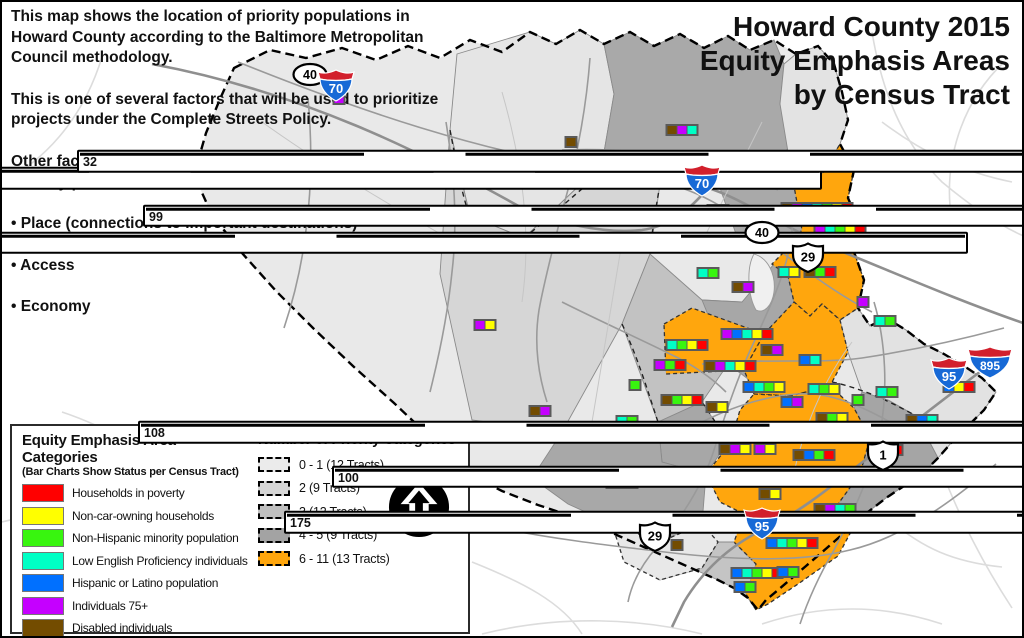 The height and width of the screenshot is (638, 1024). I want to click on route-shield-us-1: 1, so click(883, 458).